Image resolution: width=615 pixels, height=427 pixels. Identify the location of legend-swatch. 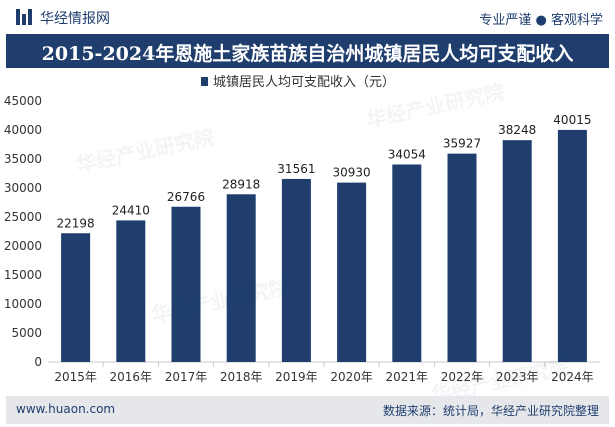
(204, 81).